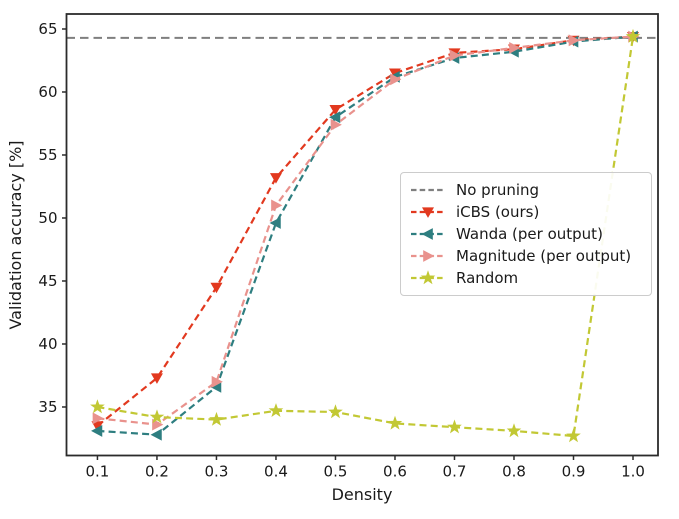 The height and width of the screenshot is (519, 679). Describe the element at coordinates (544, 255) in the screenshot. I see `legend-label: Magnitude (per output)` at that location.